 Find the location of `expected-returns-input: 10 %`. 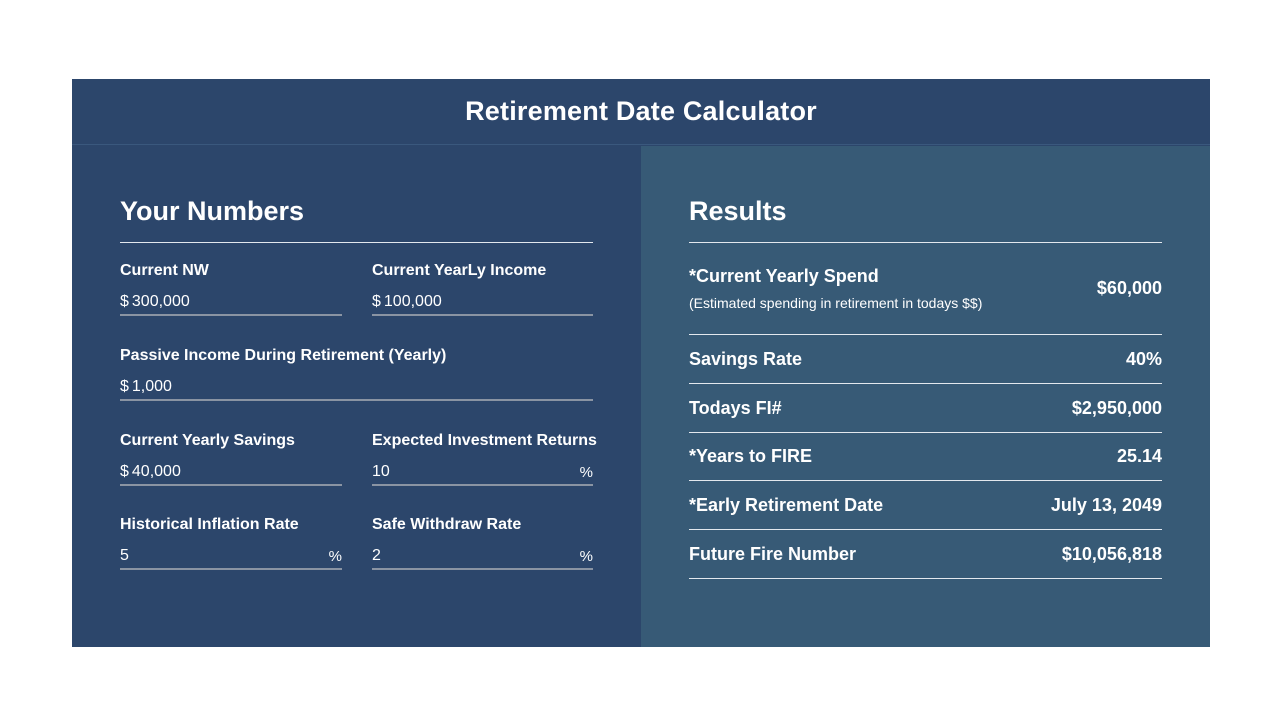

expected-returns-input: 10 % is located at coordinates (482, 473).